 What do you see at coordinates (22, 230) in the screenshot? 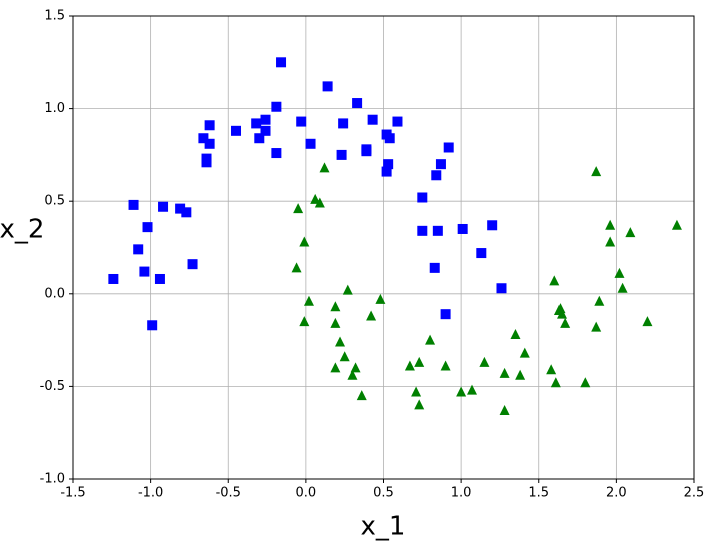
I see `y-axis-label: x_2` at bounding box center [22, 230].